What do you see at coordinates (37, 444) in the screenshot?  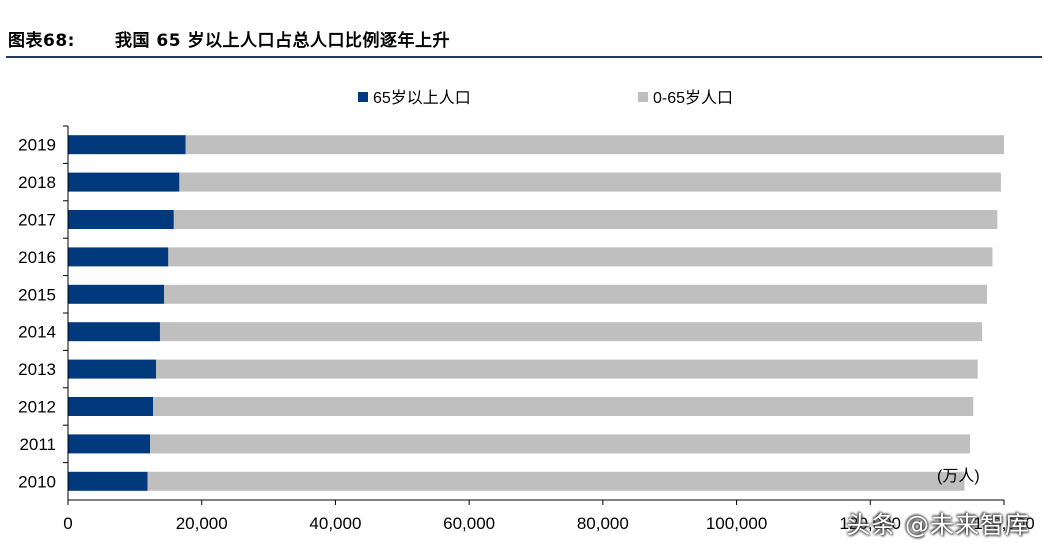 I see `y-tick-label-2011: 2011` at bounding box center [37, 444].